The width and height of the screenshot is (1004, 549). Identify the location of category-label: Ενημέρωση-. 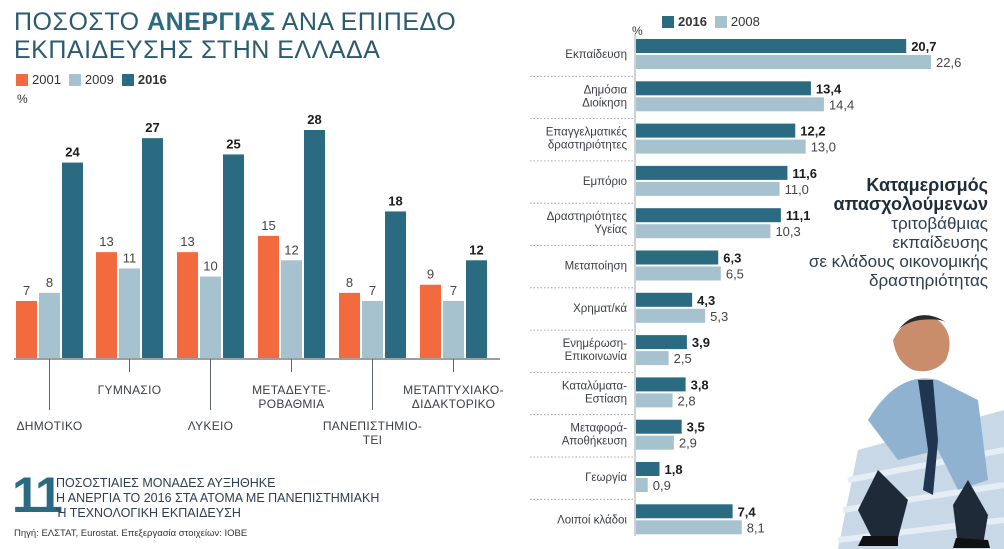
(595, 344).